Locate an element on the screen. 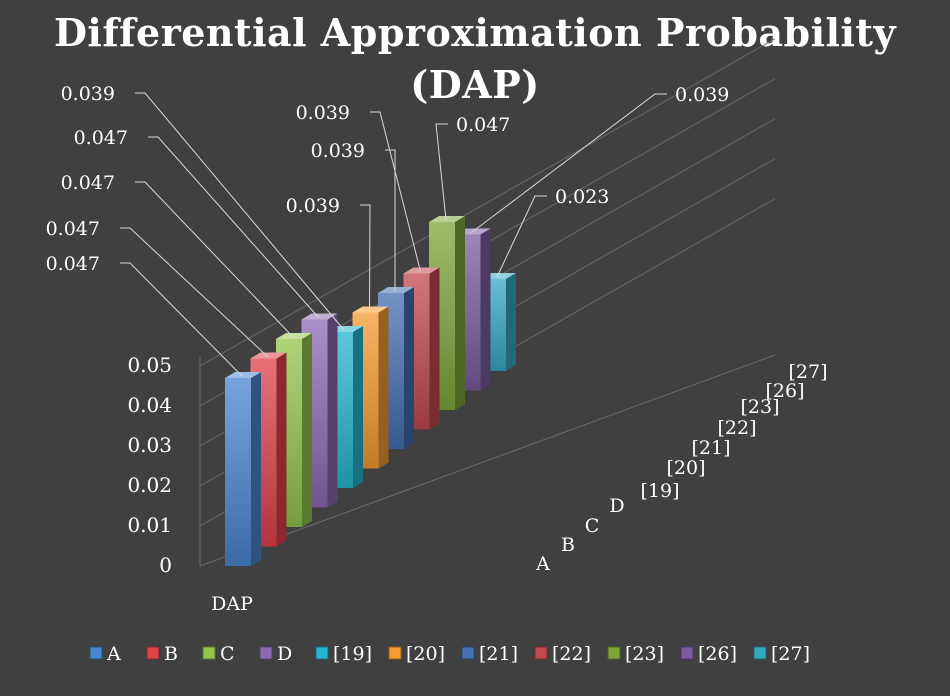  legend-swatch-C is located at coordinates (209, 653).